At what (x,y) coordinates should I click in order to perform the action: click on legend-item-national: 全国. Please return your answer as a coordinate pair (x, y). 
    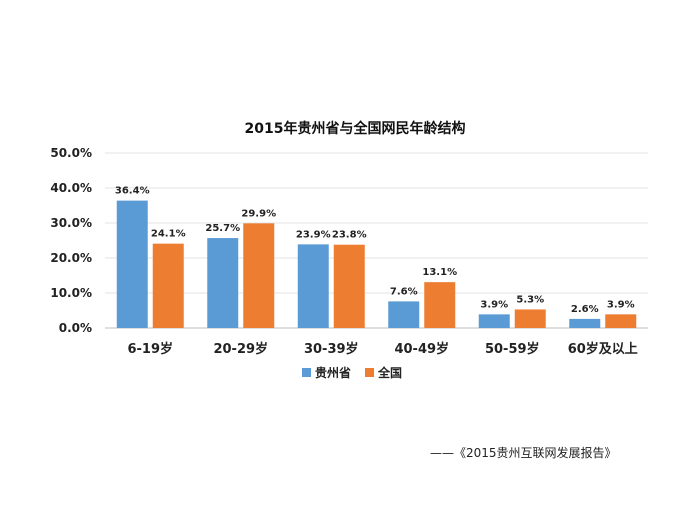
    Looking at the image, I should click on (383, 372).